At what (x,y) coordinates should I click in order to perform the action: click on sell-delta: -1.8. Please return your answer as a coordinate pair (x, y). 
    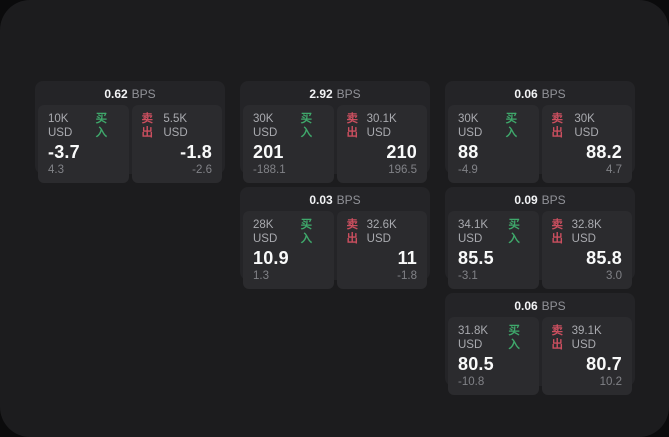
    Looking at the image, I should click on (407, 276).